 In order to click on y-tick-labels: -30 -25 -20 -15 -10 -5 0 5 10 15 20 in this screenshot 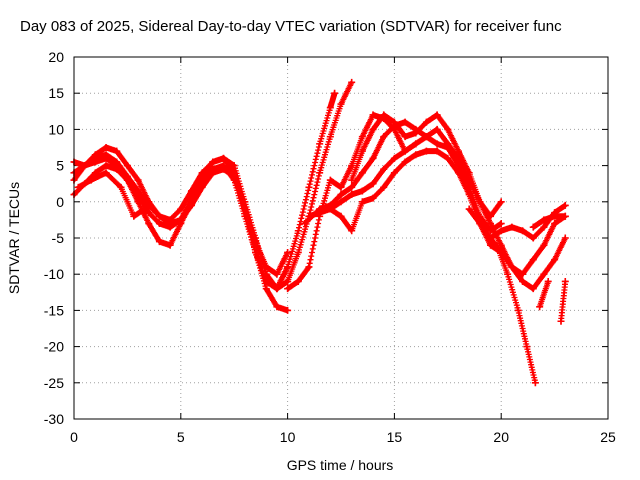, I will do `click(54, 238)`.